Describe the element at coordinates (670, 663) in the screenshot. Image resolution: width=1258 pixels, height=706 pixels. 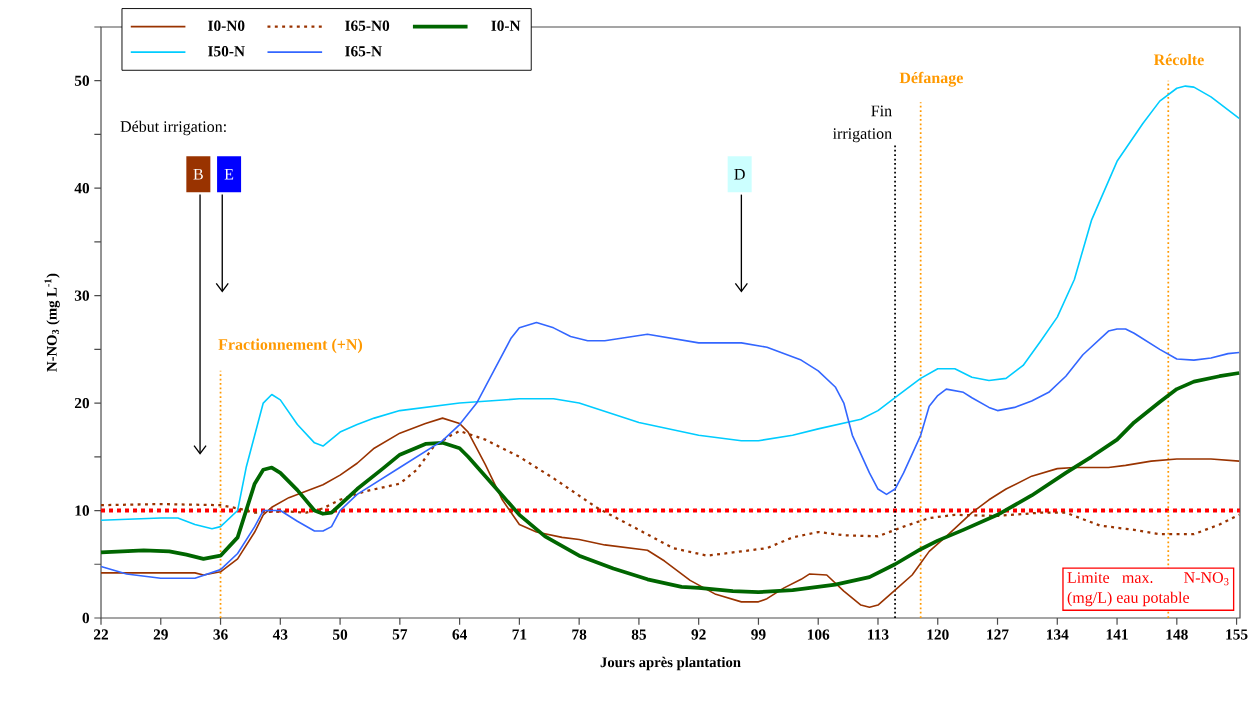
I see `x-axis-title: Jours après plantation` at that location.